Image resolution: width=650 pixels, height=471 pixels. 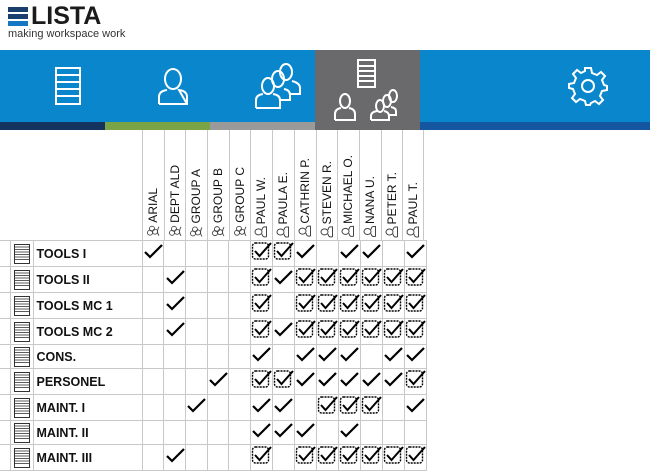 I want to click on column-header: GROUP B, so click(x=218, y=185).